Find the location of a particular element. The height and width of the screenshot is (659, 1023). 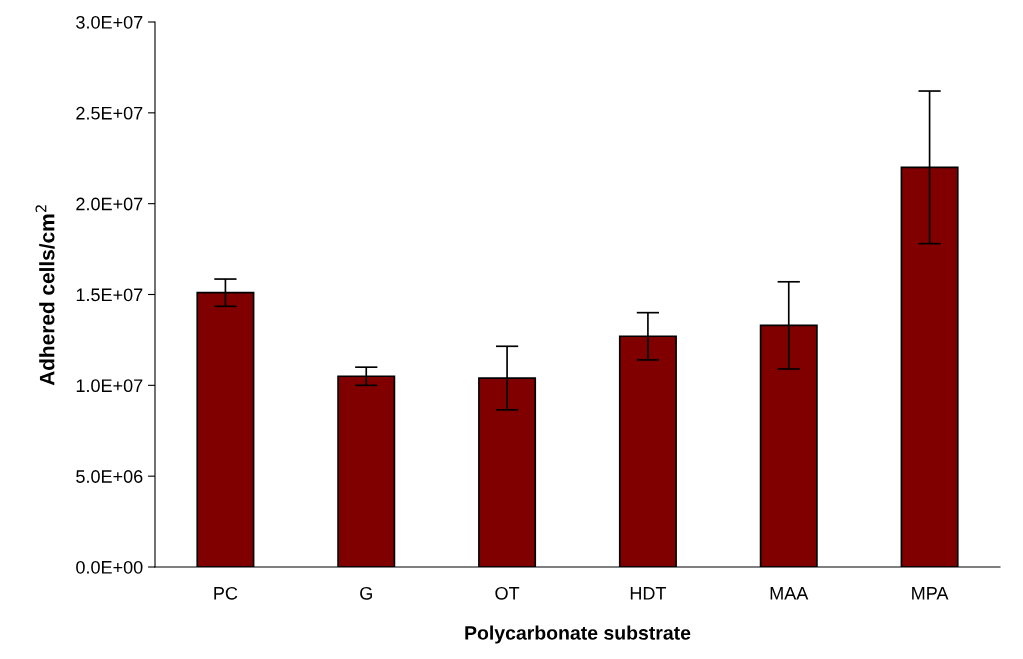

y-tick-label: 3.0E+07 is located at coordinates (109, 22).